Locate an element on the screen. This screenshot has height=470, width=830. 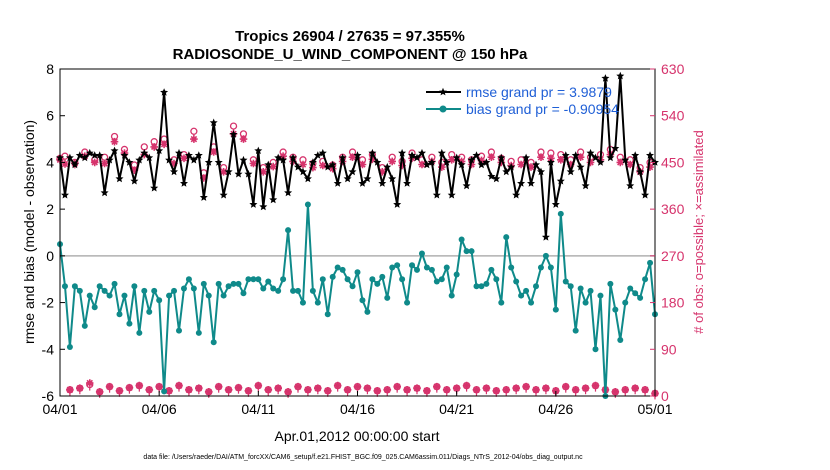
x-tick-label: 04/06 is located at coordinates (159, 409).